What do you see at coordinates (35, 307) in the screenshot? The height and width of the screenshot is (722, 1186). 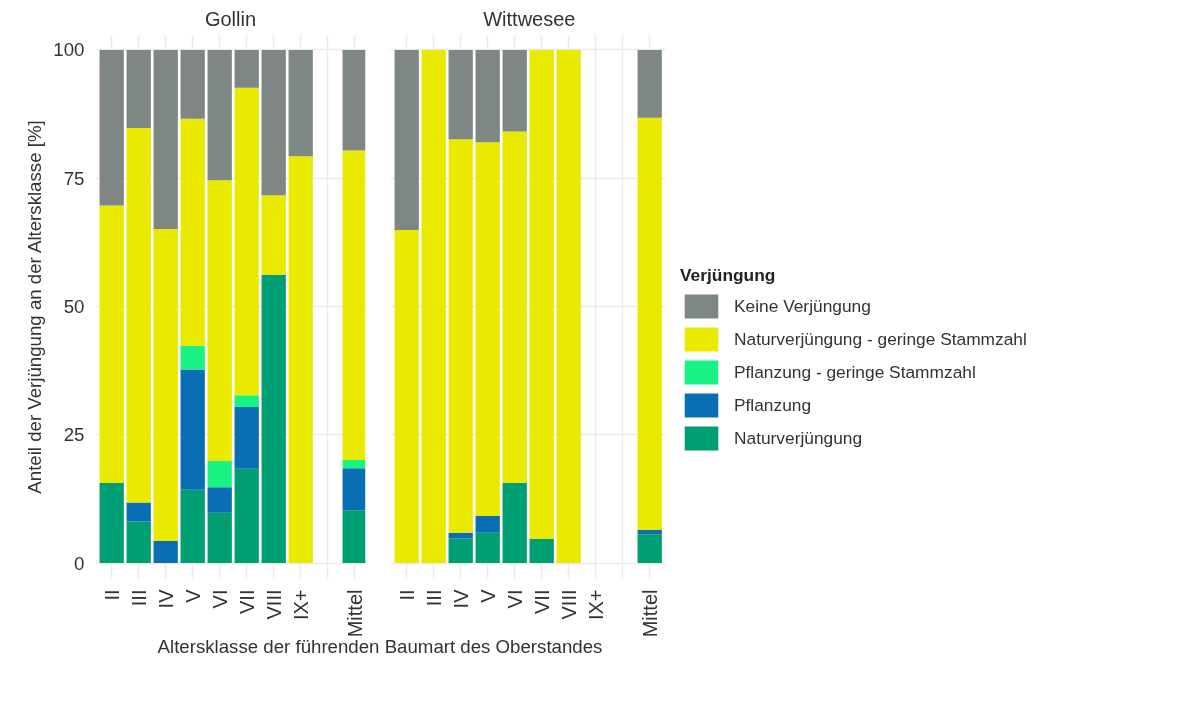 I see `y-axis-title: Anteil der Verjüngung an der Altersklasse [%]` at bounding box center [35, 307].